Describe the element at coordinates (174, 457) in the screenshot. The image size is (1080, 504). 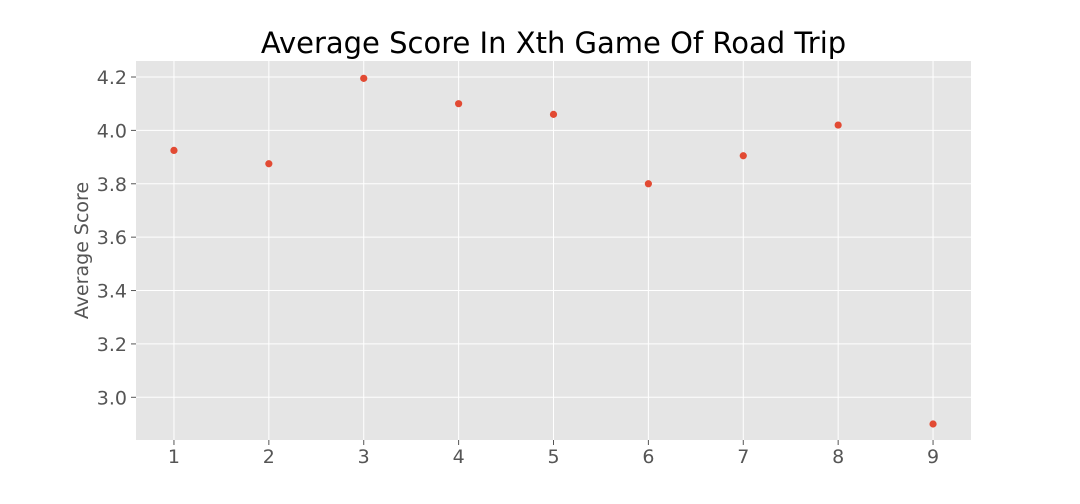
I see `x-tick-label: 1` at that location.